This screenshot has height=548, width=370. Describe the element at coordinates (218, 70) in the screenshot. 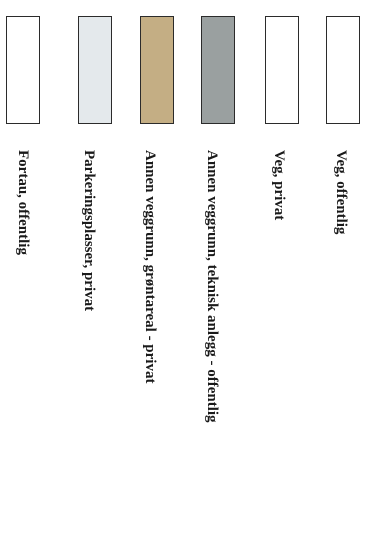

I see `swatch-annen-veggrunn-teknisk-anlegg-offentlig` at that location.